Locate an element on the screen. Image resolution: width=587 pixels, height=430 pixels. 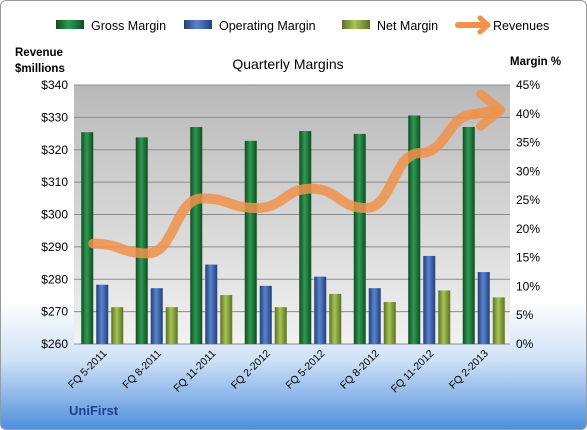
chart-title: Quarterly Margins is located at coordinates (287, 64).